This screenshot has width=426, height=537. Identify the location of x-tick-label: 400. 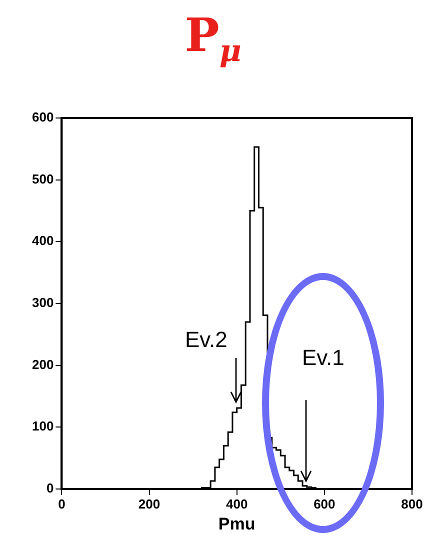
(237, 504).